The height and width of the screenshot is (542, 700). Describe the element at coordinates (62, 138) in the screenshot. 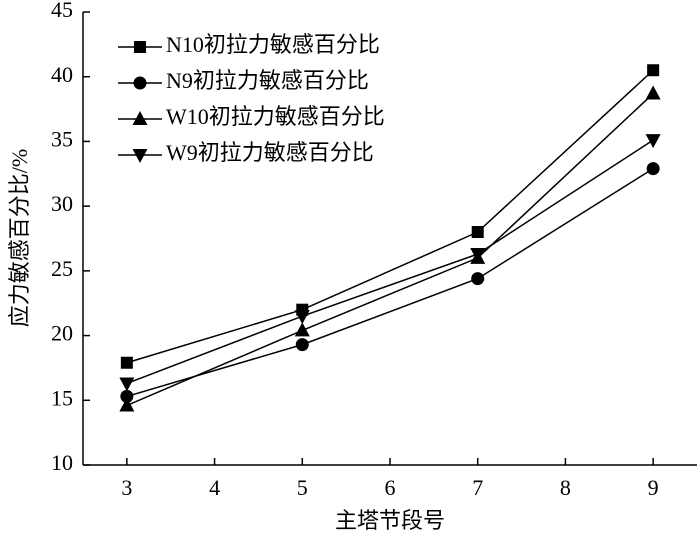

I see `y-tick-label: 35` at that location.